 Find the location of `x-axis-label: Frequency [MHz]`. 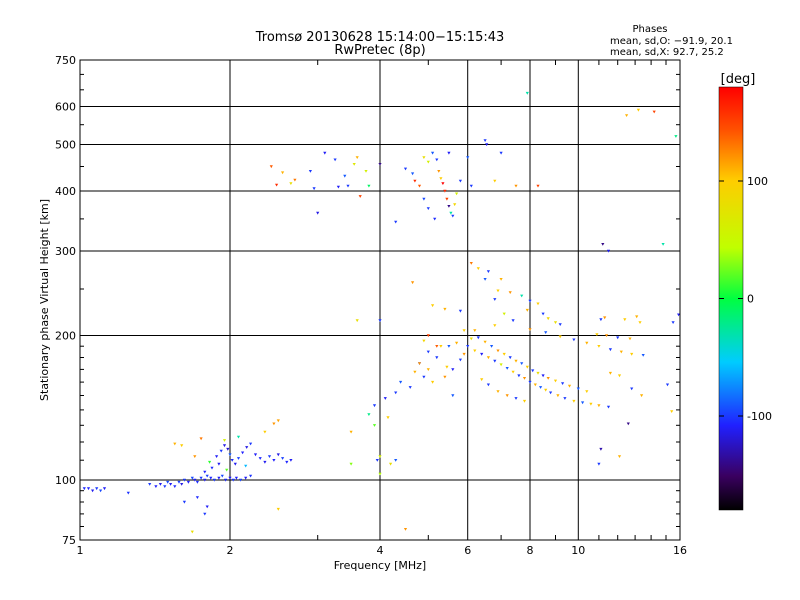

x-axis-label: Frequency [MHz] is located at coordinates (380, 565).